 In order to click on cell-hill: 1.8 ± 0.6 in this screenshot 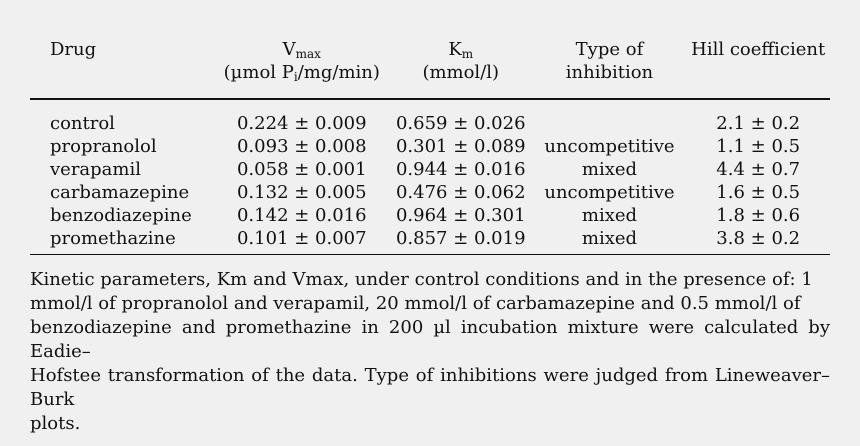, I will do `click(758, 215)`.